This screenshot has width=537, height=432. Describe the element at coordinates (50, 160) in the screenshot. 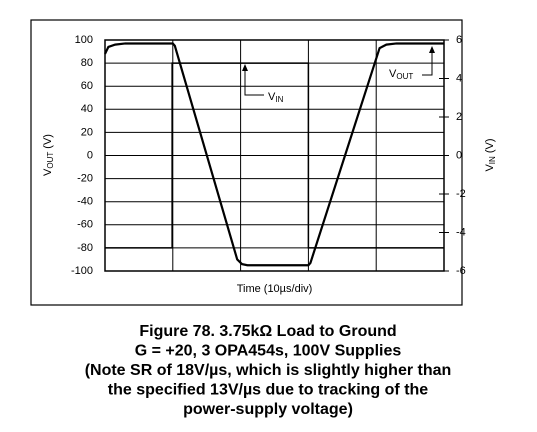

I see `y-axis-label-sub: OUT` at that location.